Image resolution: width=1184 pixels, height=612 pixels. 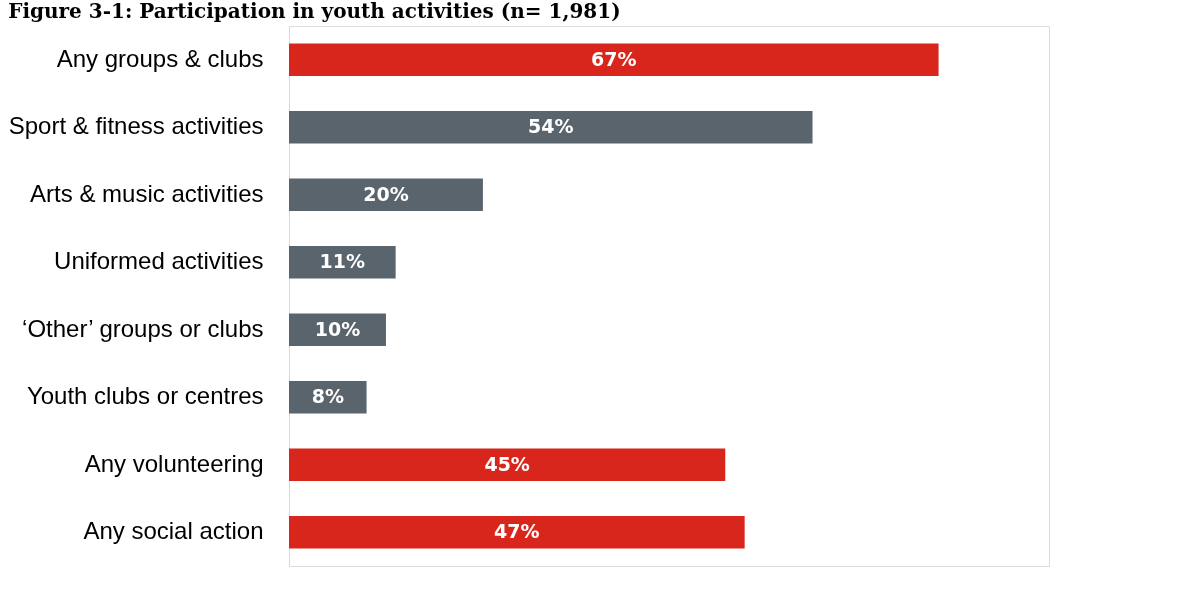 What do you see at coordinates (173, 531) in the screenshot?
I see `y-tick-label: Any social action` at bounding box center [173, 531].